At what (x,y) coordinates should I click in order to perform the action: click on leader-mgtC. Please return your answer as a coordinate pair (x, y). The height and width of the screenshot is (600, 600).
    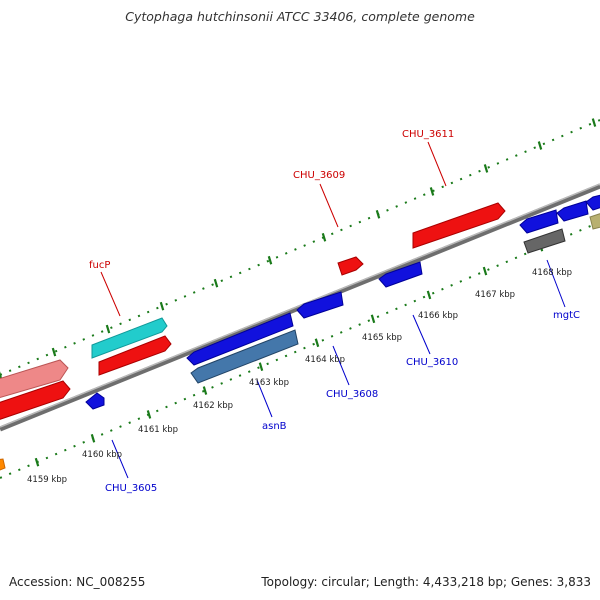
    Looking at the image, I should click on (556, 283).